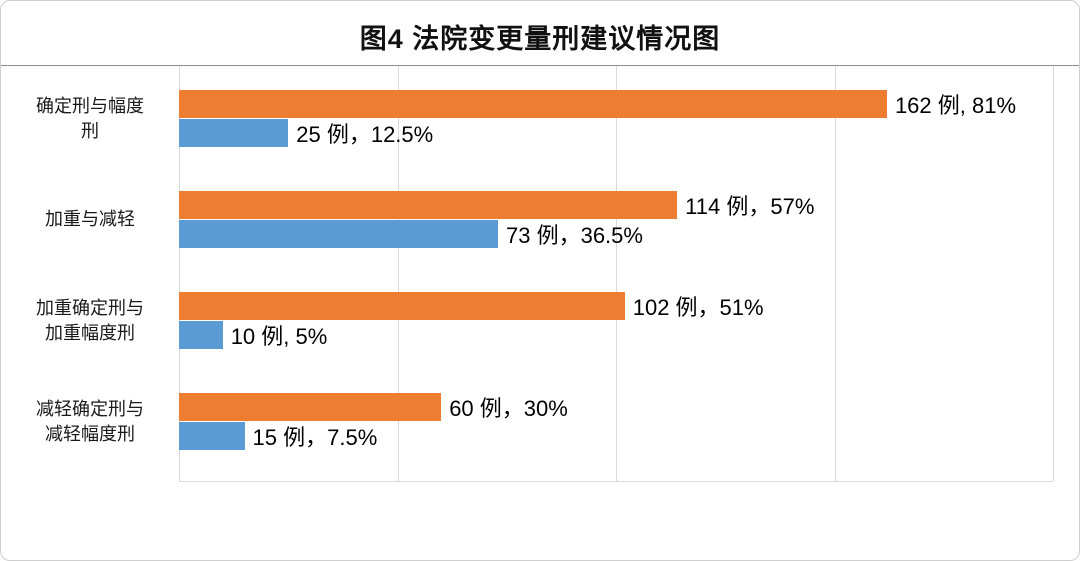 The width and height of the screenshot is (1080, 561). Describe the element at coordinates (540, 39) in the screenshot. I see `chart-title: 图4 法院变更量刑建议情况图` at that location.